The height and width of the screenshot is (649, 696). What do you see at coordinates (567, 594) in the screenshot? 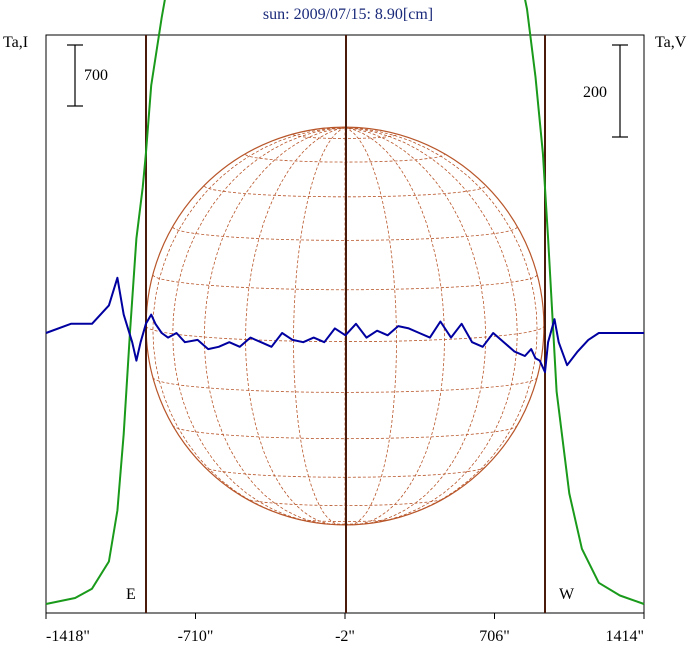
I see `west-limb-label: W` at bounding box center [567, 594].